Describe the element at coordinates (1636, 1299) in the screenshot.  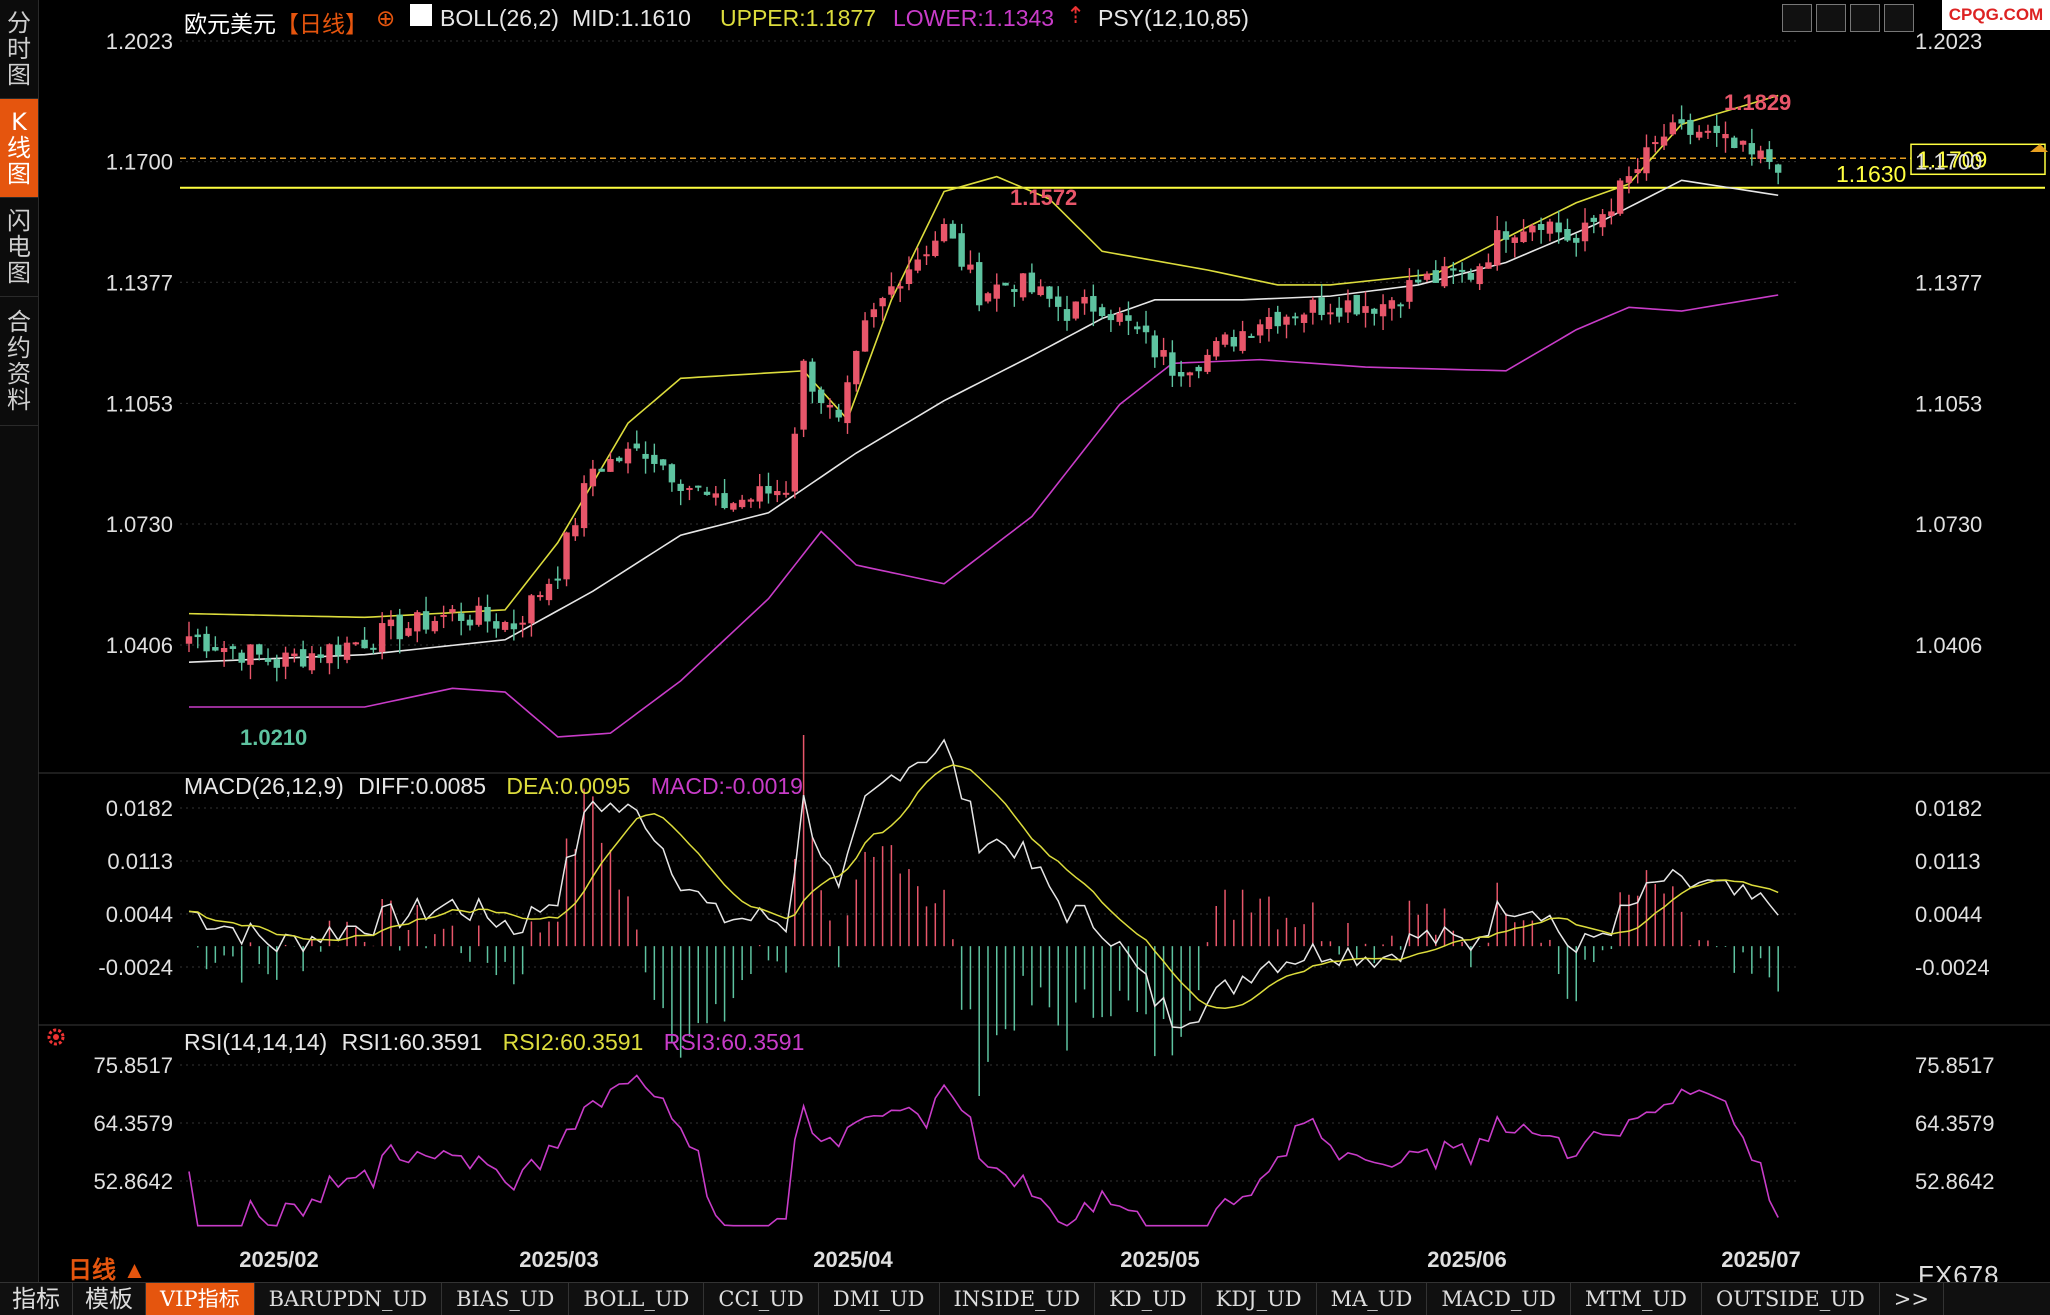
I see `indicator-tab-mtm-ud: MTM_UD` at that location.